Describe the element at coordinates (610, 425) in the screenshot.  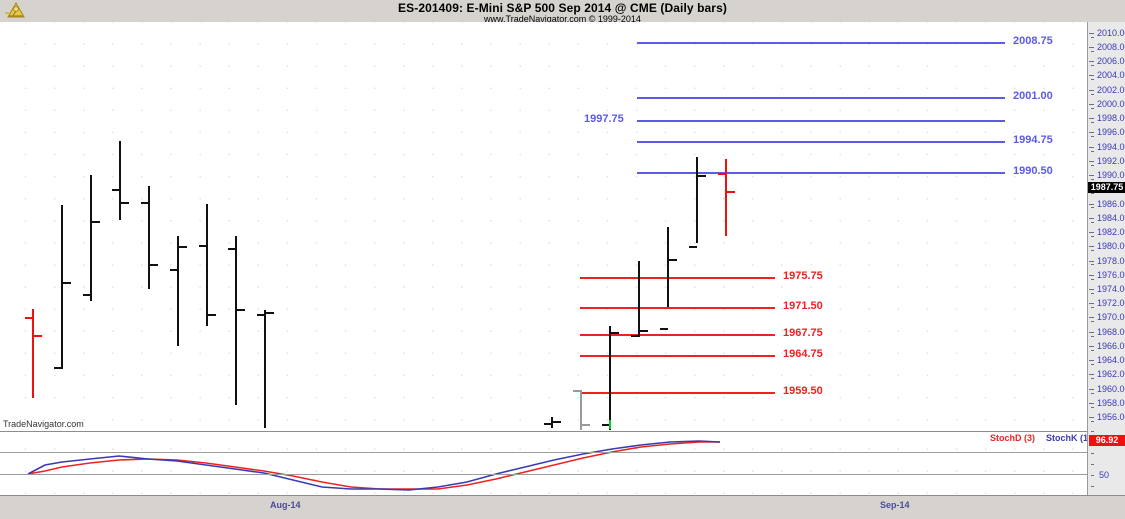
I see `ohlc-bar-highlight` at that location.